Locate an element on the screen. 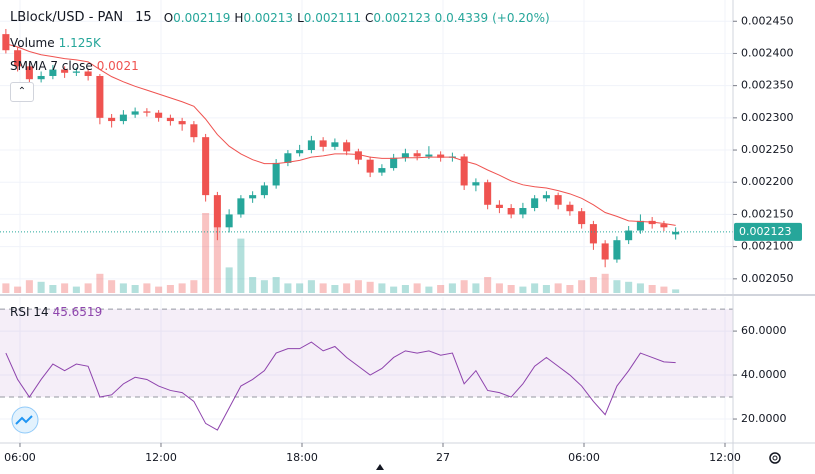  y-tick-label: 0.002150 is located at coordinates (767, 213).